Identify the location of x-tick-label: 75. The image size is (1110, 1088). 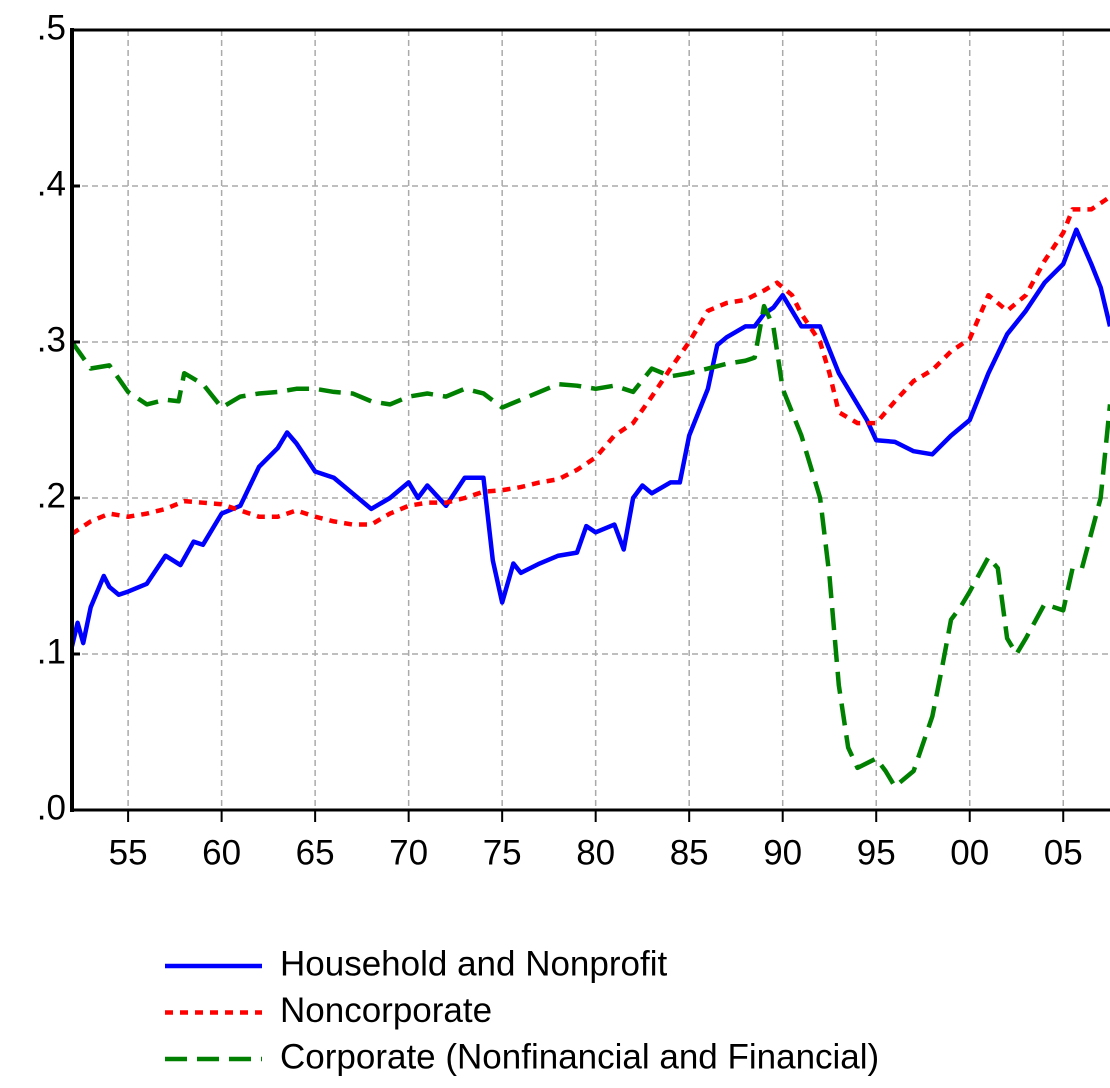
(502, 852).